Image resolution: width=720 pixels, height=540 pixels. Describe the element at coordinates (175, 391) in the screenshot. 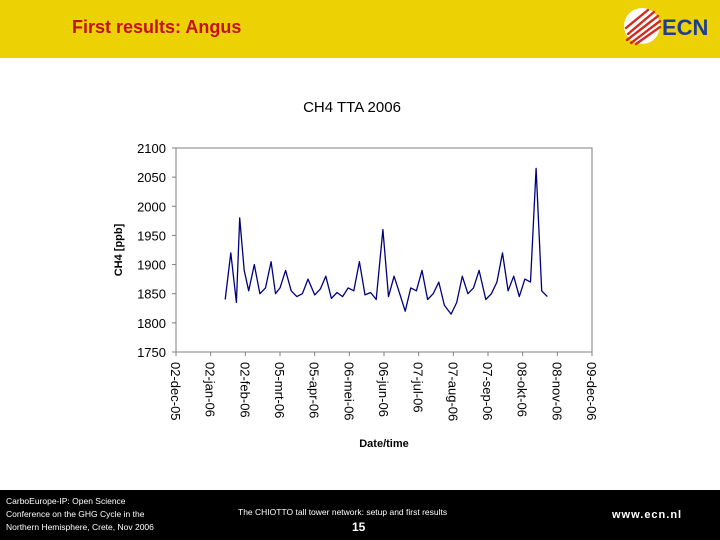

I see `x-tick-label: 02-dec-05` at that location.